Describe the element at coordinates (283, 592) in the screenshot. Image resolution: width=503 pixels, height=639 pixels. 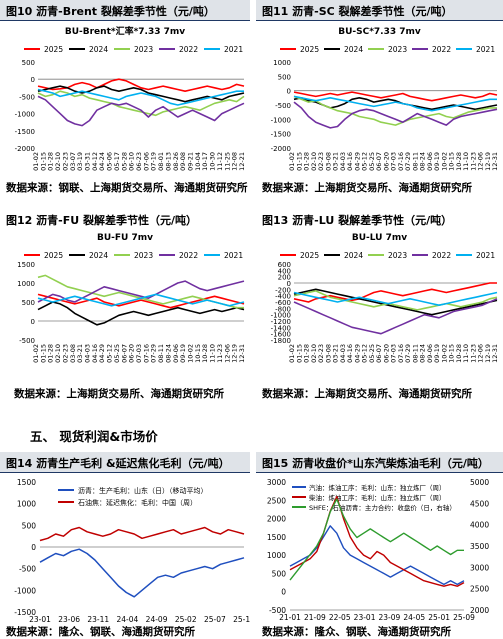
I see `y-tick-label-left: 0` at that location.